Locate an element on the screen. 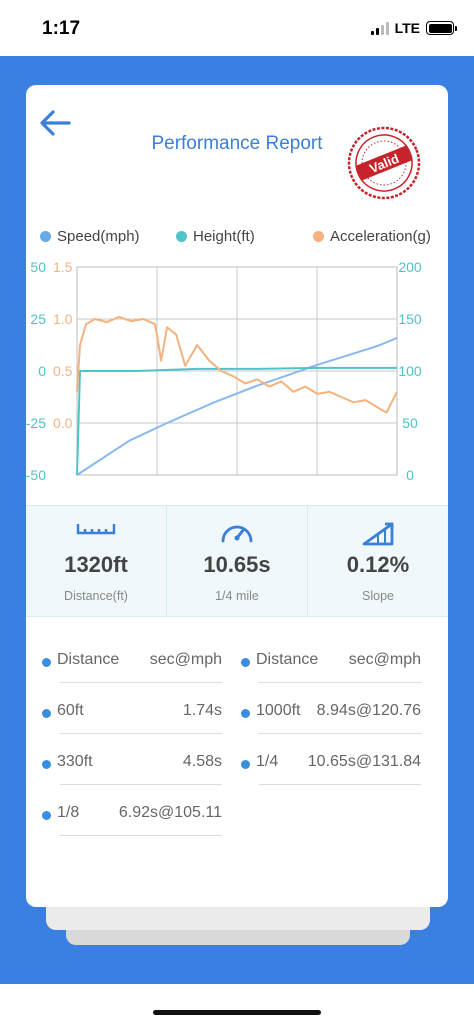 The width and height of the screenshot is (474, 1026). split-row: 1/4 10.65s@131.84 is located at coordinates (331, 756).